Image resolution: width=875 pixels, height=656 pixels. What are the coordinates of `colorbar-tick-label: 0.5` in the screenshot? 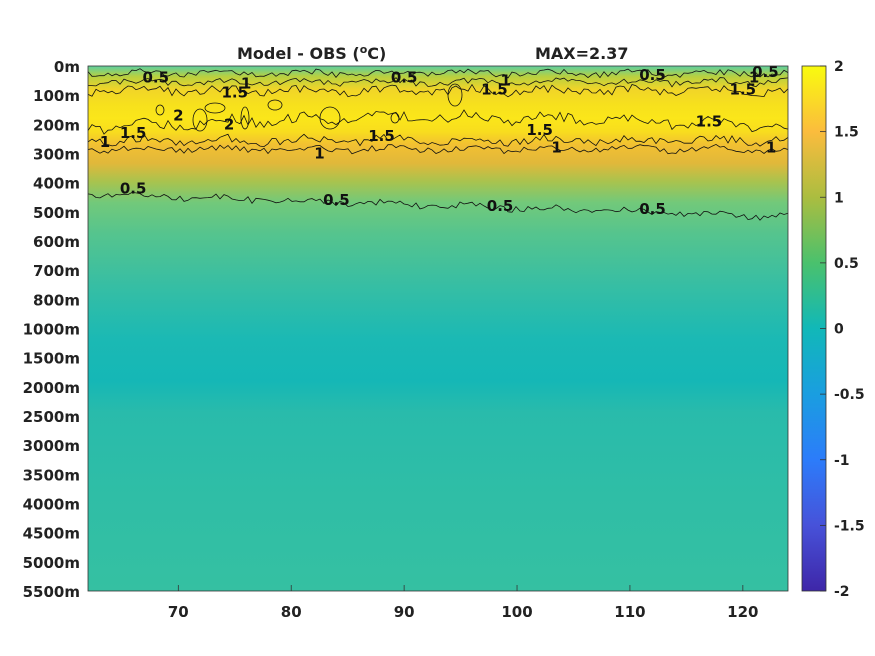 It's located at (846, 264).